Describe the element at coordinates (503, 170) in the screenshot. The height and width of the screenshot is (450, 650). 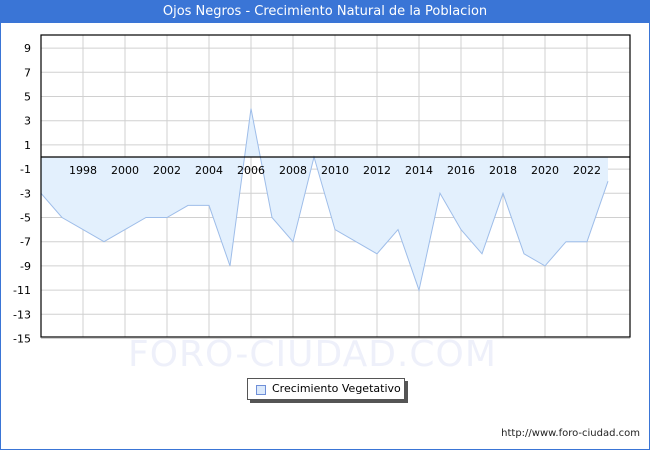
I see `svg-text: 2018` at that location.